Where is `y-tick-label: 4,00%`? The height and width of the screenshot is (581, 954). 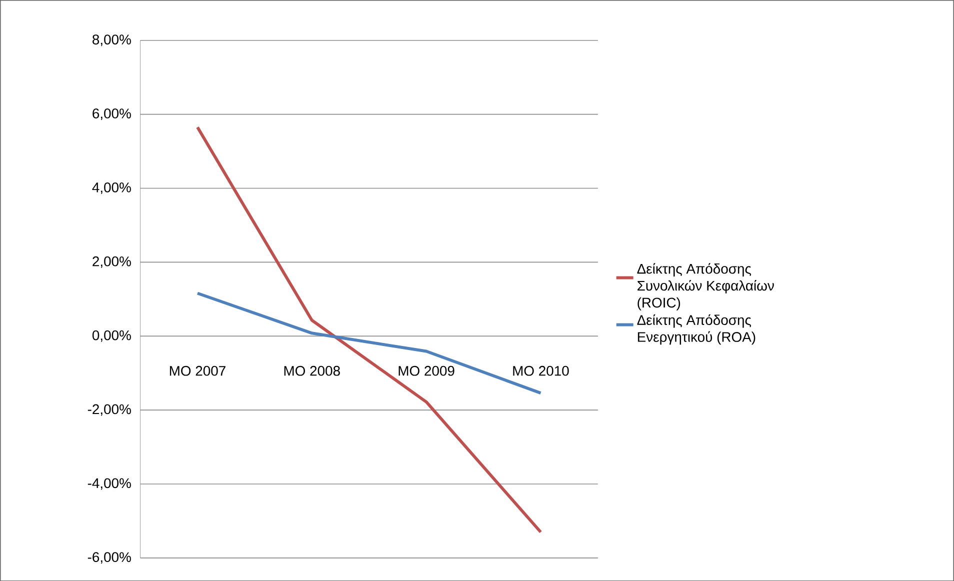
y-tick-label: 4,00% is located at coordinates (111, 188).